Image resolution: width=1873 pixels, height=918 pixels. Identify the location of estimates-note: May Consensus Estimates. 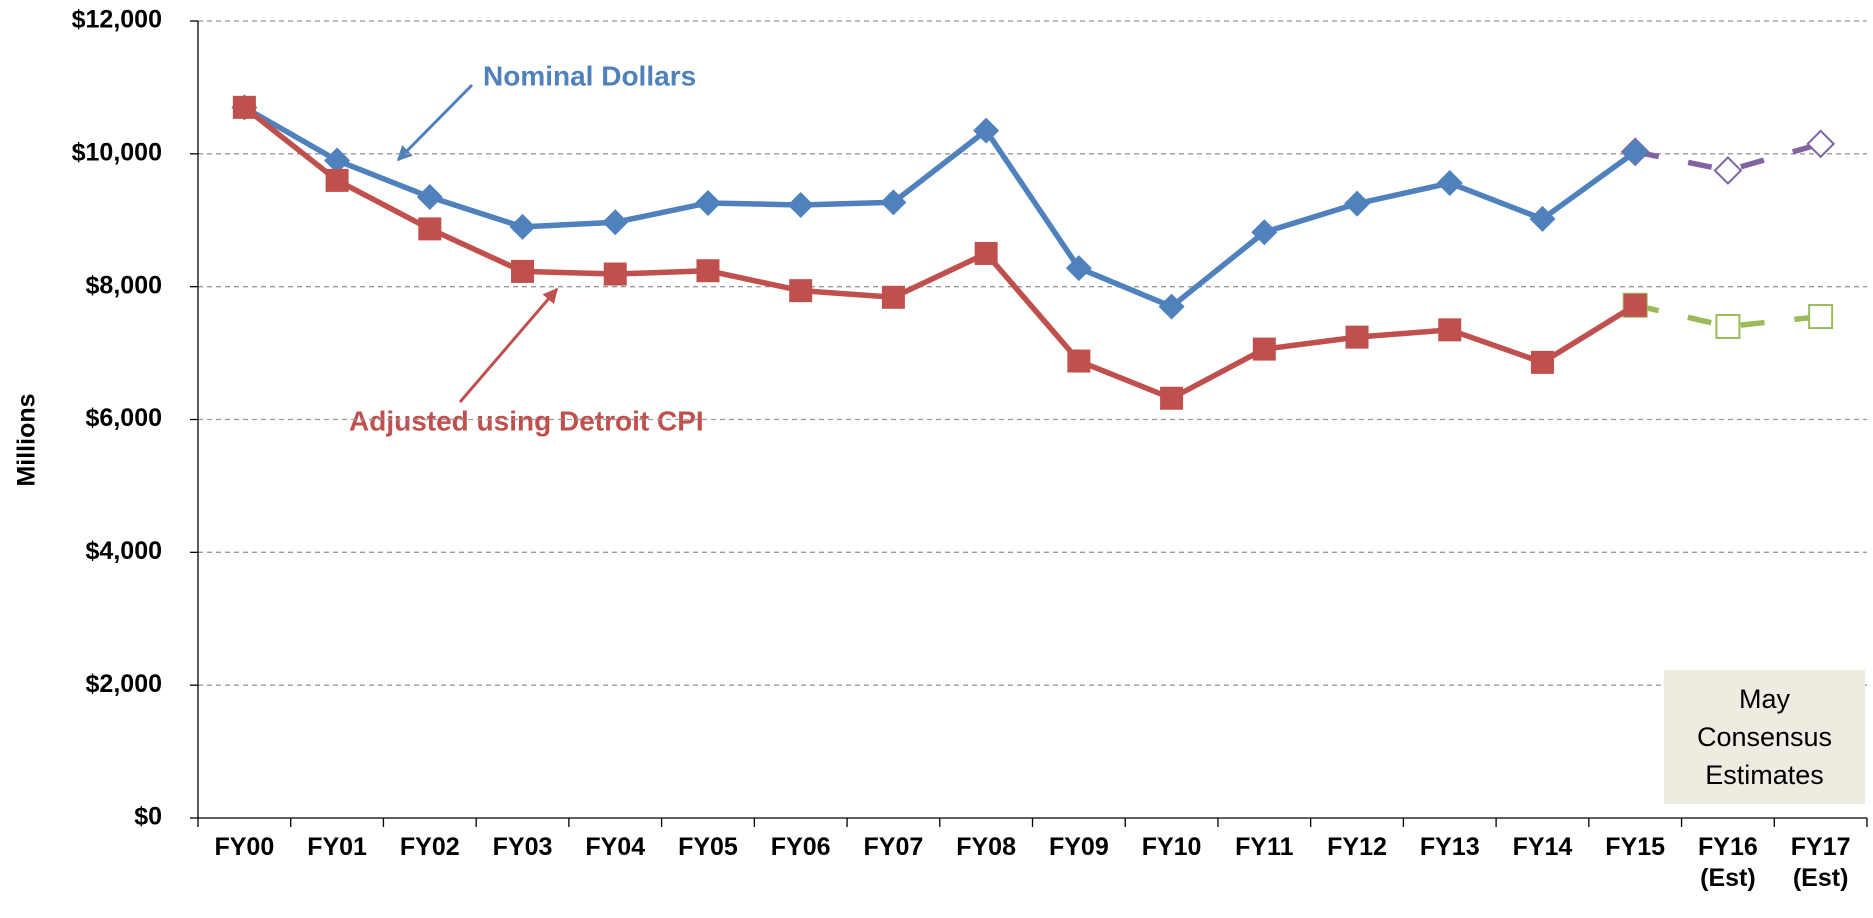
(1764, 737).